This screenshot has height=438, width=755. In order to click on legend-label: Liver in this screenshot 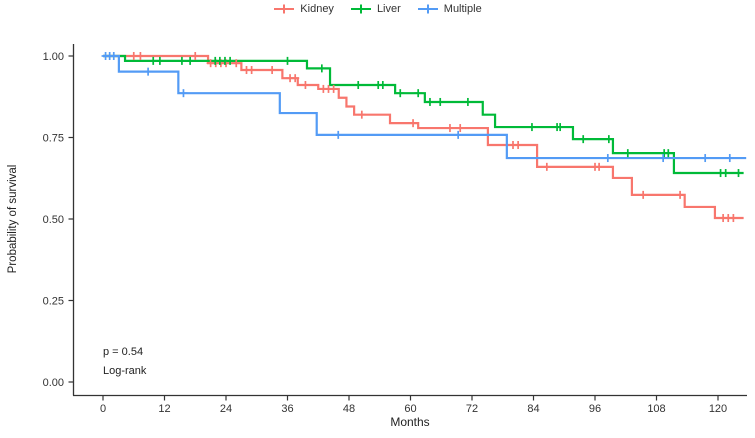, I will do `click(388, 9)`.